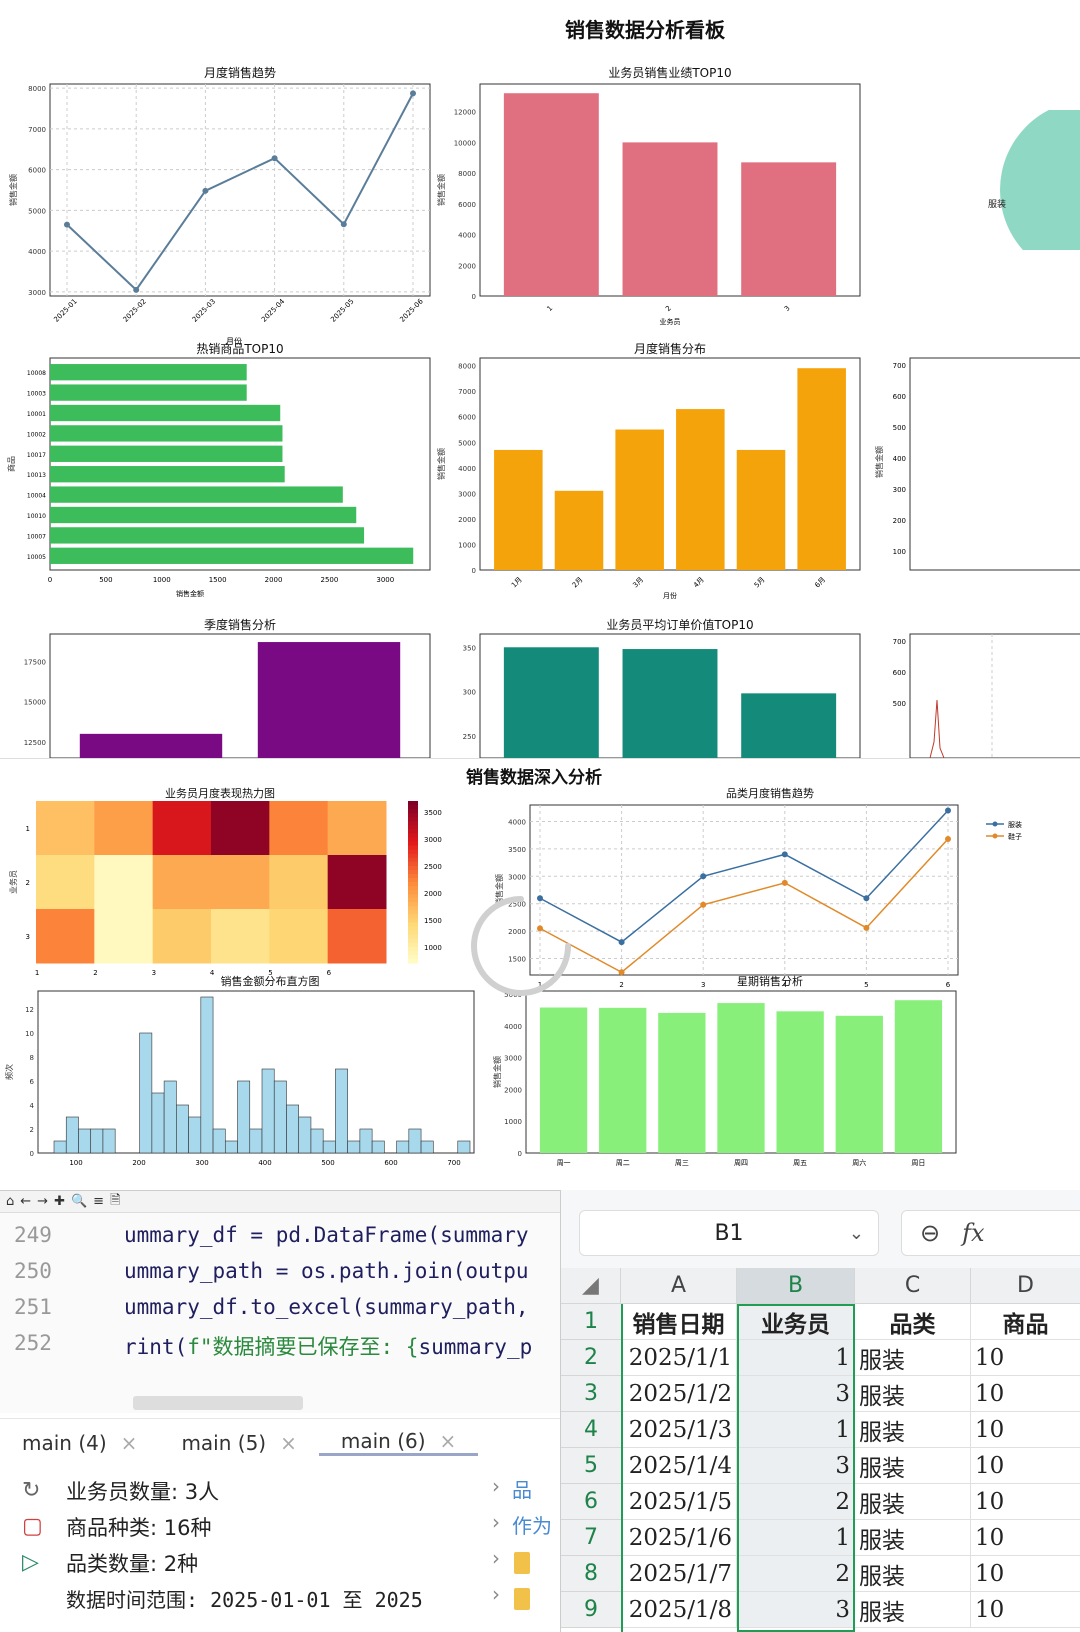 The image size is (1080, 1632). Describe the element at coordinates (679, 1286) in the screenshot. I see `column-header-a: A` at that location.